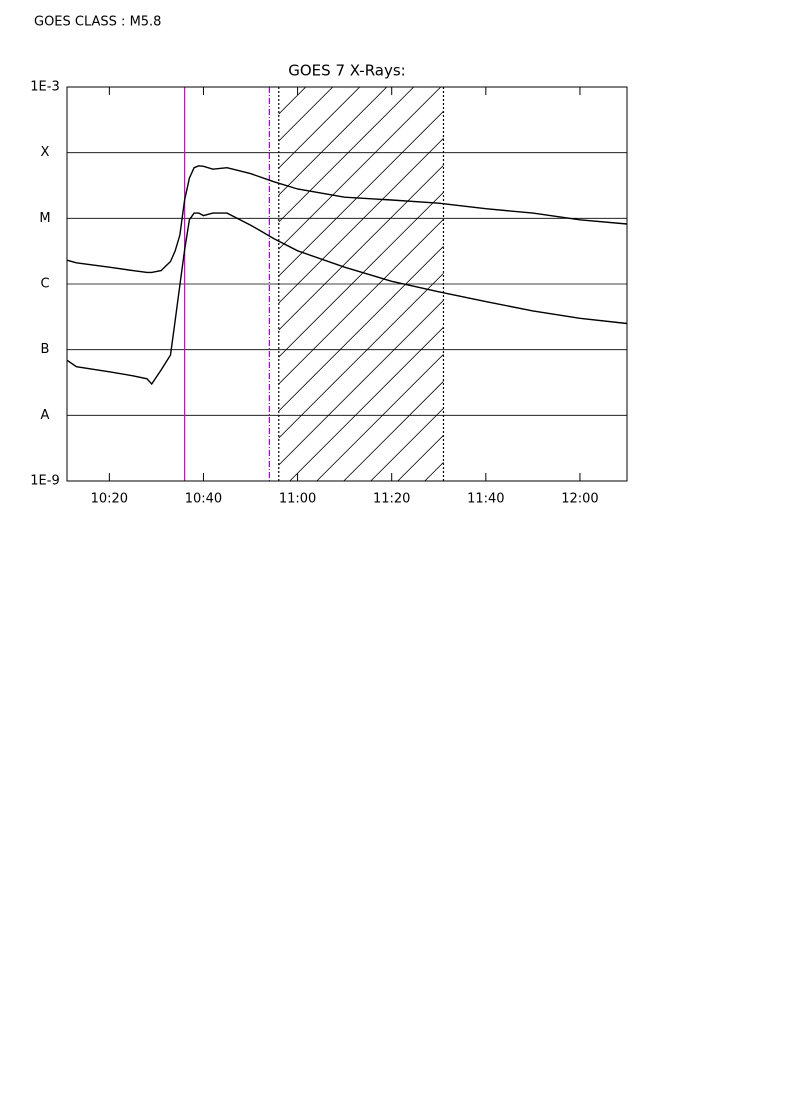  I want to click on y-tick-label: C, so click(44, 284).